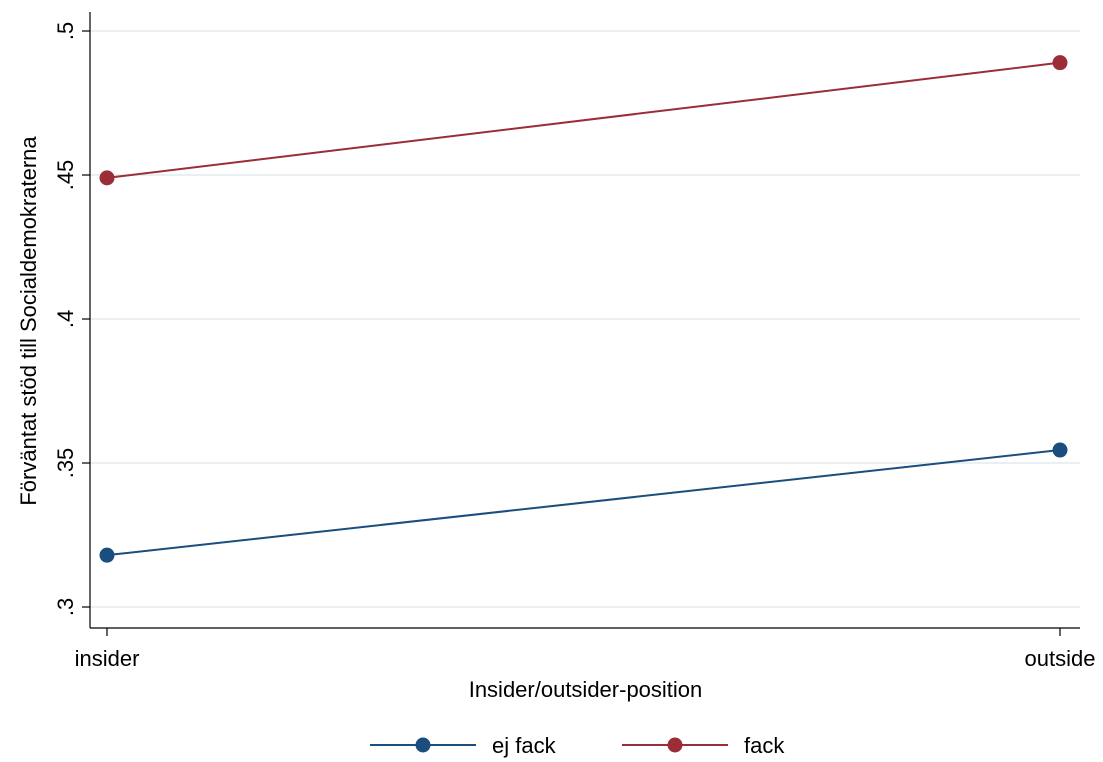  What do you see at coordinates (463, 745) in the screenshot?
I see `legend-item: ej fack` at bounding box center [463, 745].